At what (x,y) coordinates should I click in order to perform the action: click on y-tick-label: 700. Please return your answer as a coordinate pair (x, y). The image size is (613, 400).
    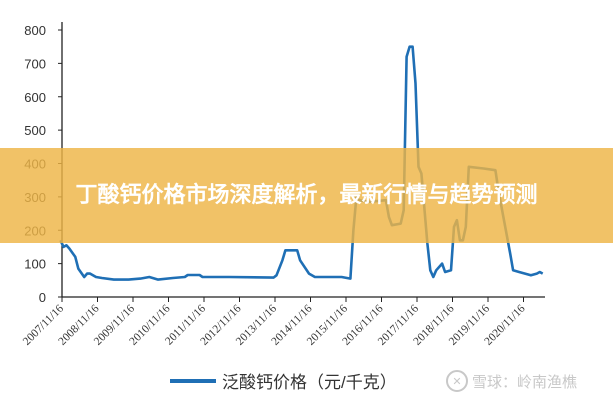
    Looking at the image, I should click on (35, 63).